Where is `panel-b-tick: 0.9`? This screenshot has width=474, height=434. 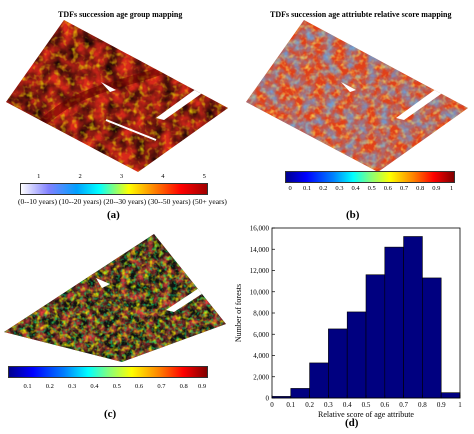 panel-b-tick: 0.9 is located at coordinates (436, 188).